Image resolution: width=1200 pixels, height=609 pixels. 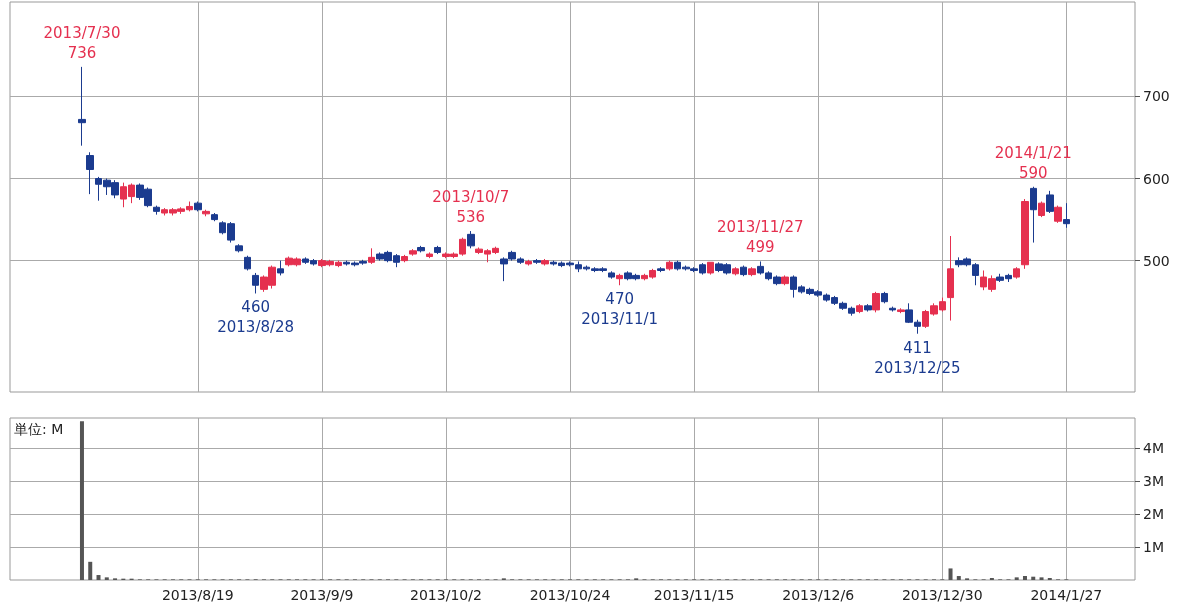 I want to click on y-tick-label: 2M, so click(x=1153, y=513).